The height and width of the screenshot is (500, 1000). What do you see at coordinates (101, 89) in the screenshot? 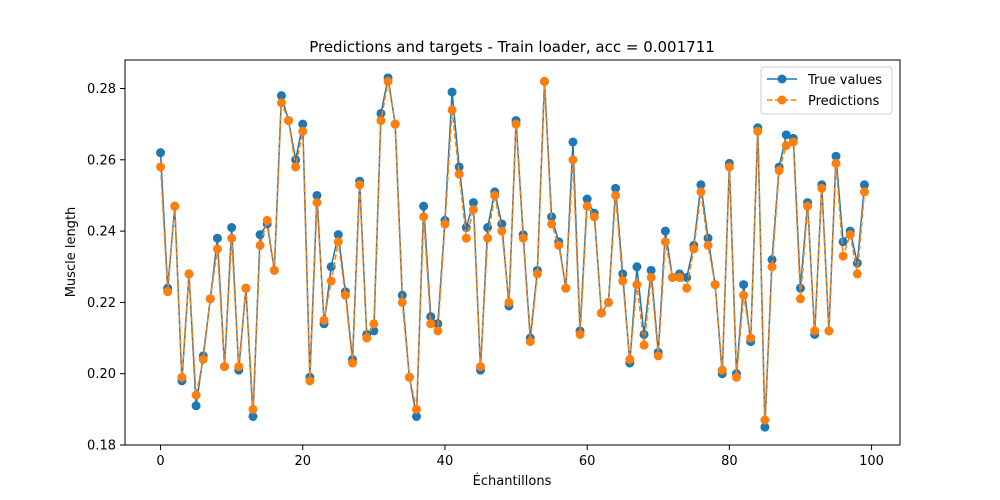
I see `y-tick-label: 0.28` at bounding box center [101, 89].